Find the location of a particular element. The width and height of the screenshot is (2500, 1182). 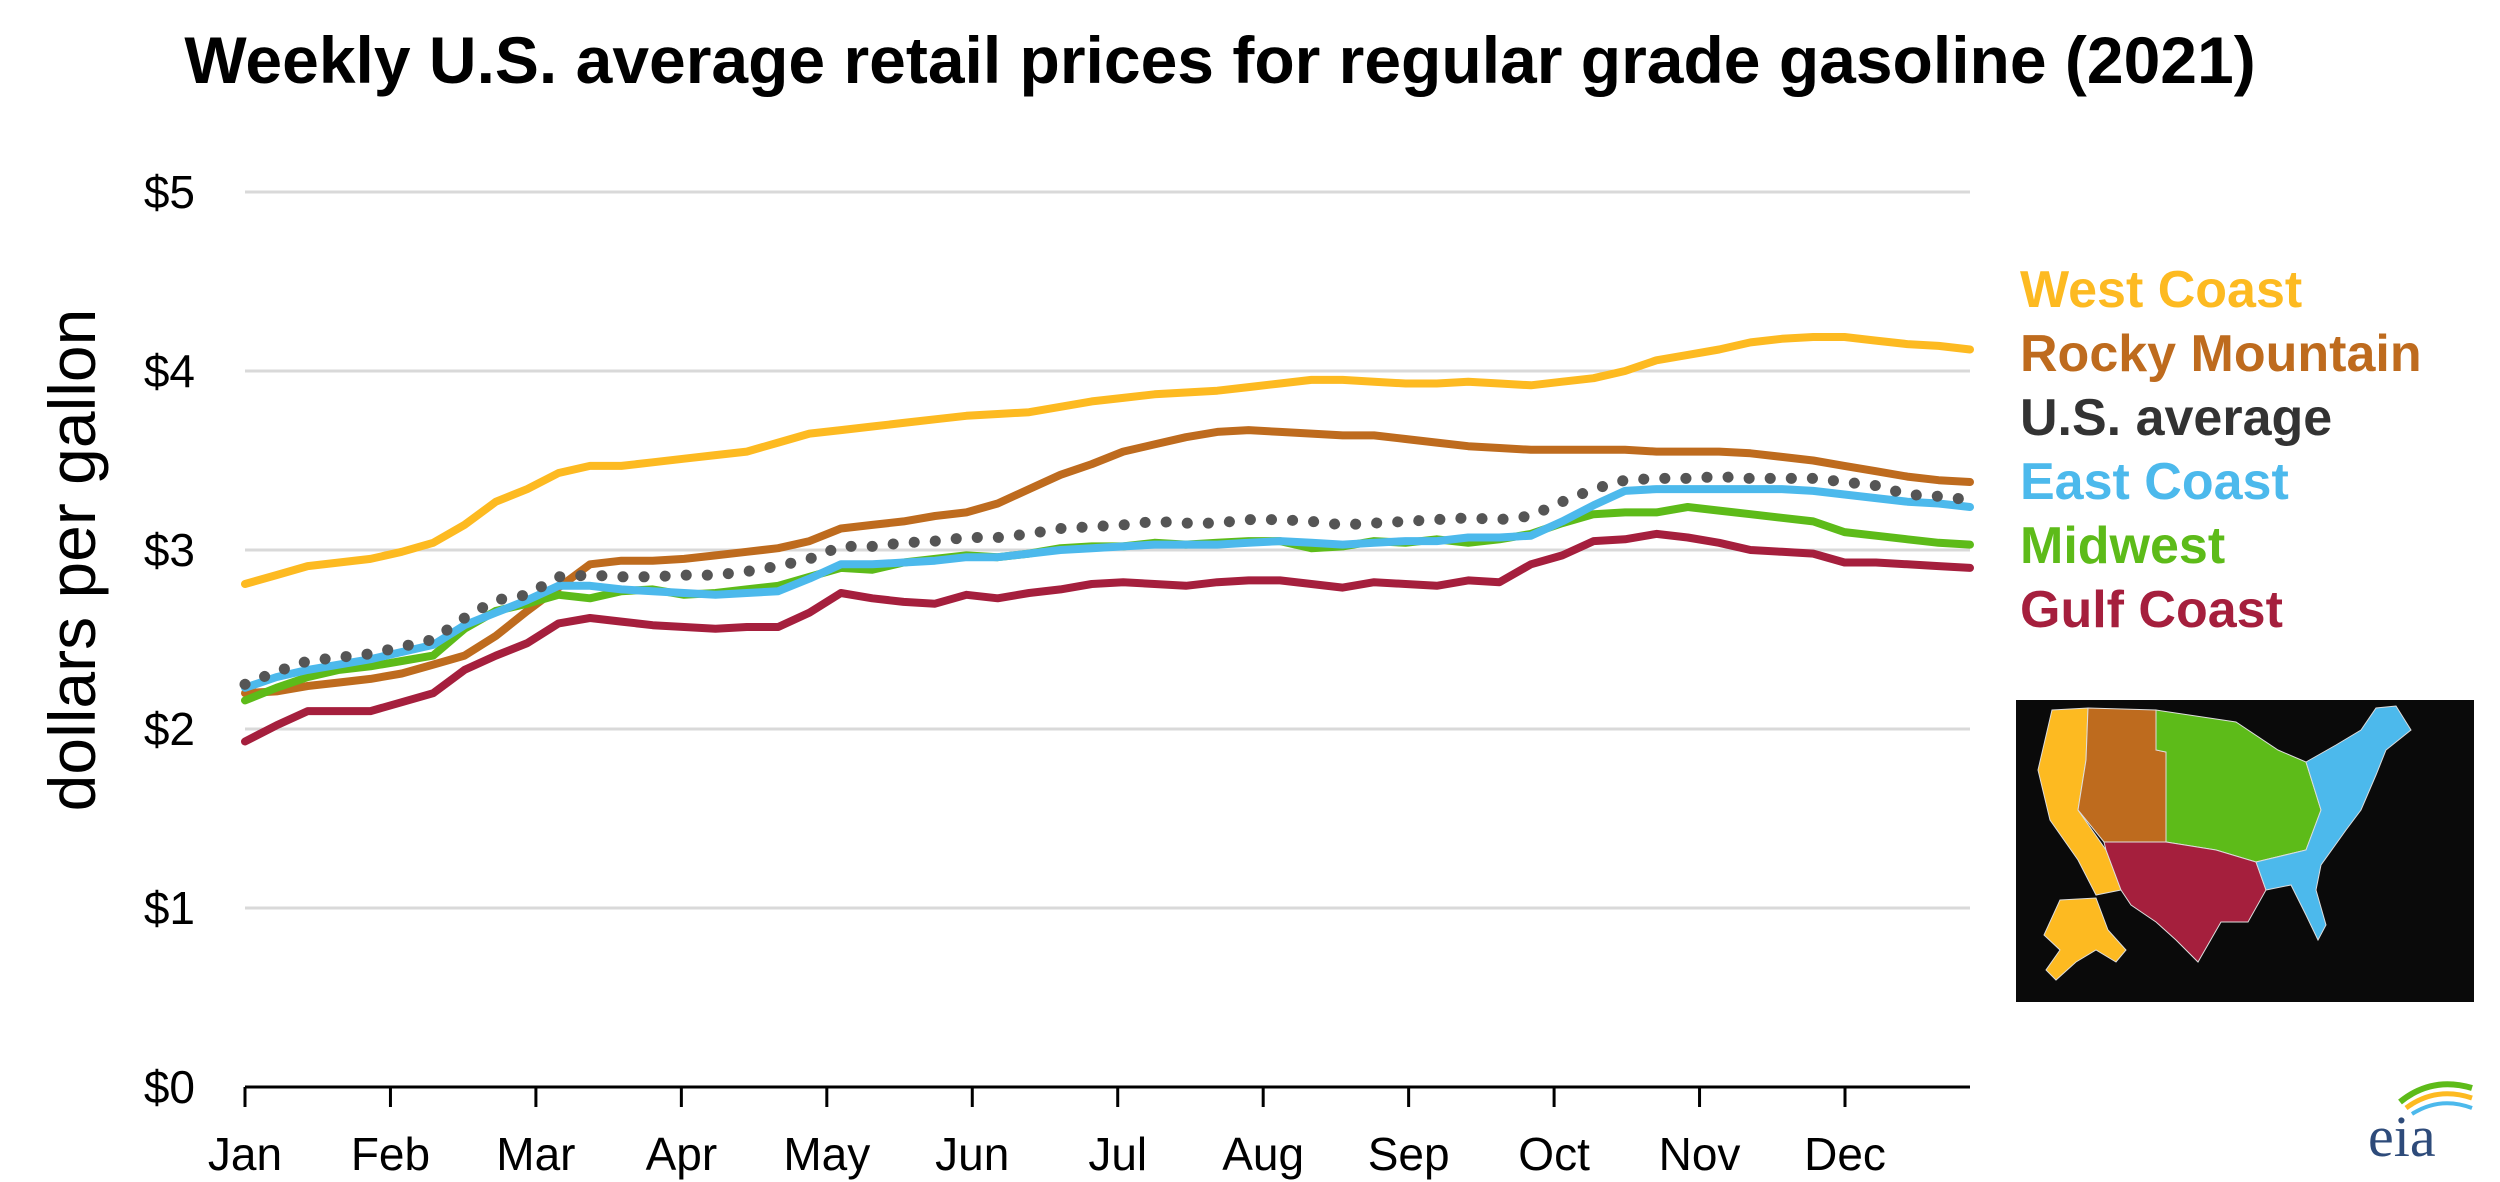

y-tick-label: $1 is located at coordinates (169, 908).